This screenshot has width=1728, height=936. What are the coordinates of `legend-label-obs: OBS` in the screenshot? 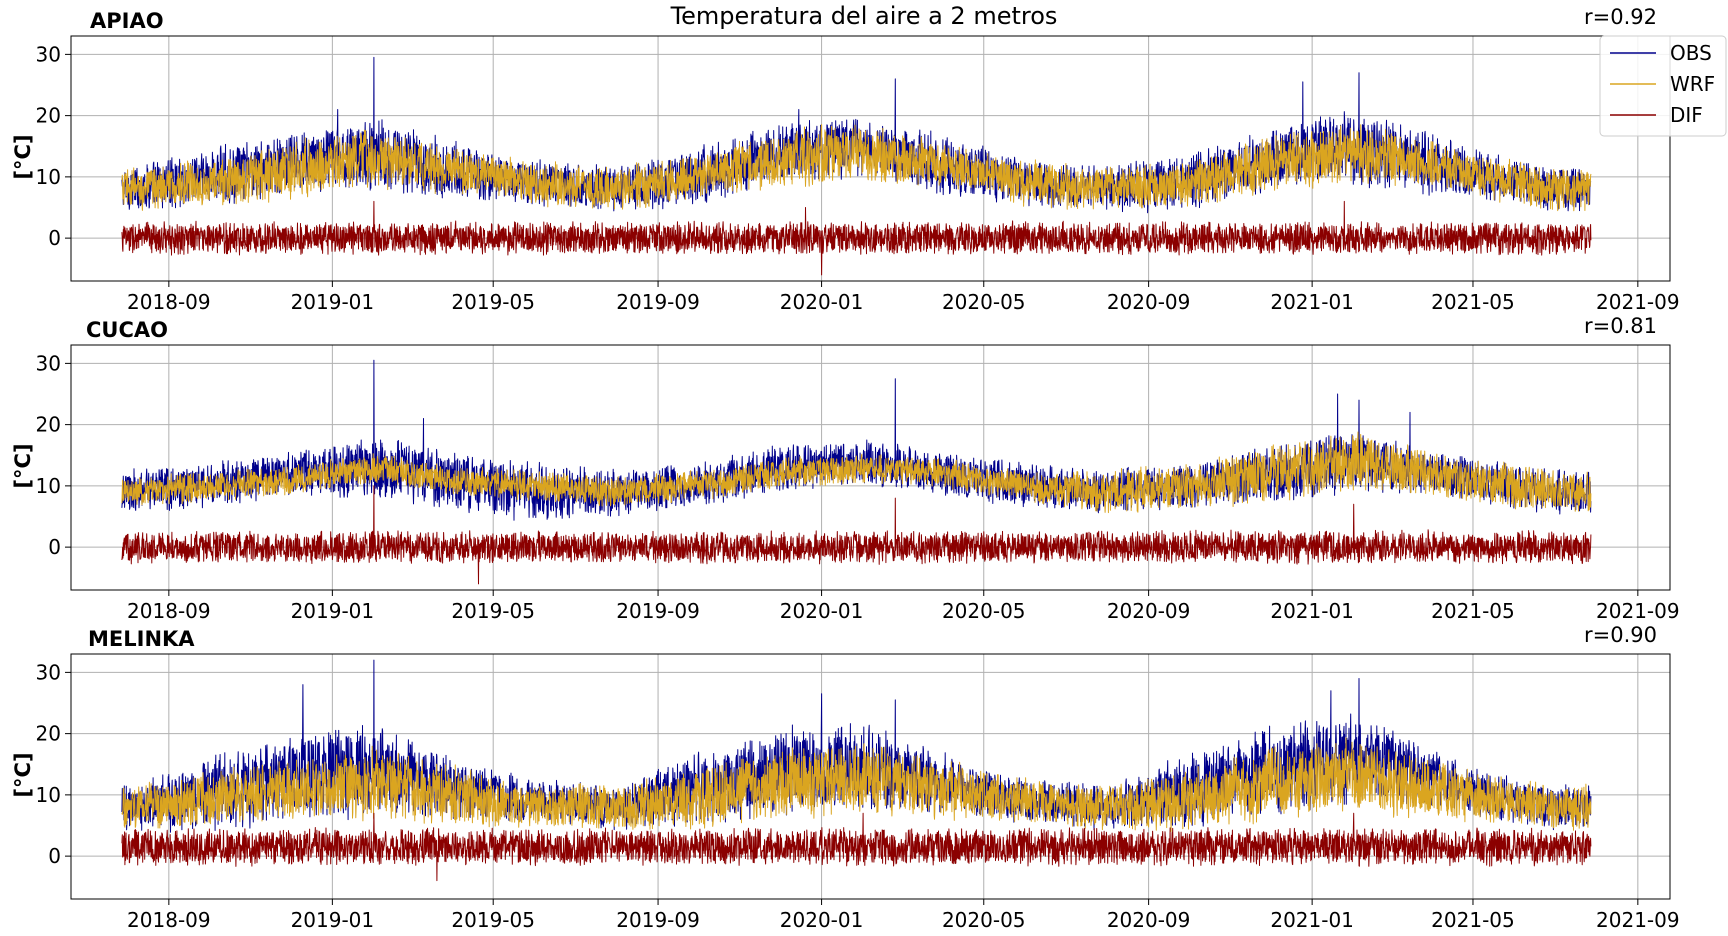 It's located at (1691, 53).